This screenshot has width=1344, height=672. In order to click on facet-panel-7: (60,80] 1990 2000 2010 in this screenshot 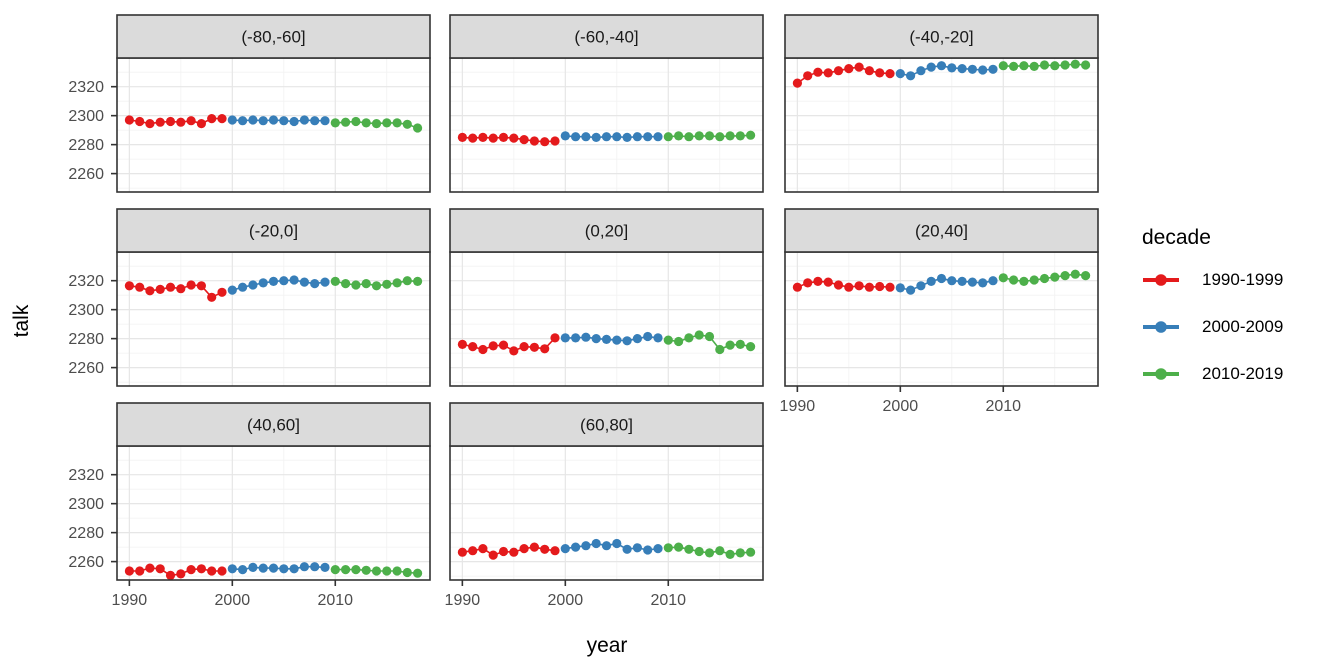, I will do `click(604, 505)`.